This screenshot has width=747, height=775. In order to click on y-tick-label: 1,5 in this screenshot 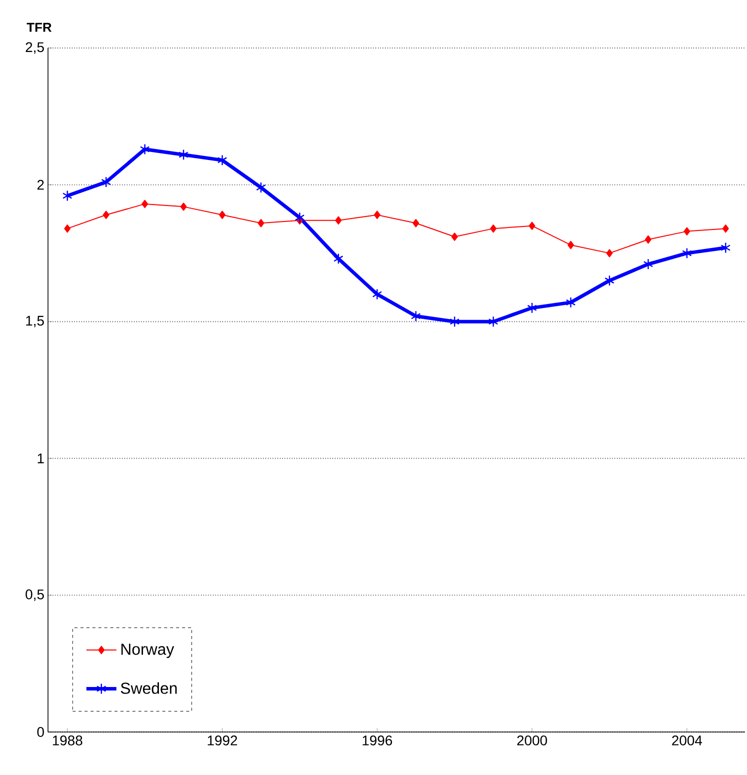, I will do `click(35, 322)`.